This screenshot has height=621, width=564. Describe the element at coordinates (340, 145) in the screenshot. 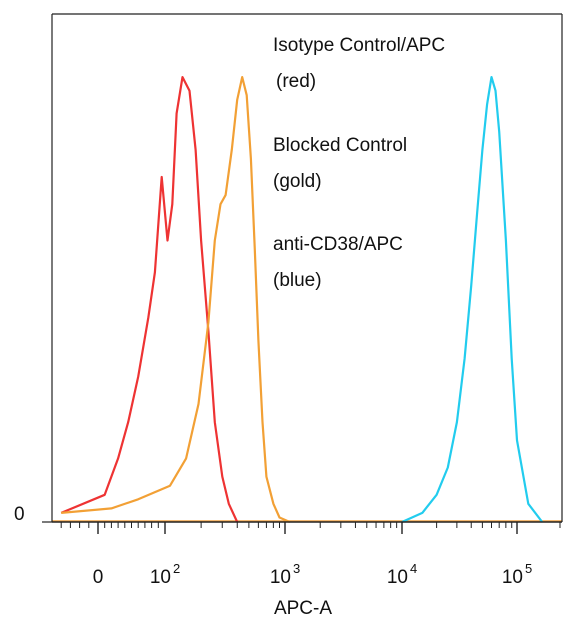

I see `annotation-text-2: Blocked Control` at that location.